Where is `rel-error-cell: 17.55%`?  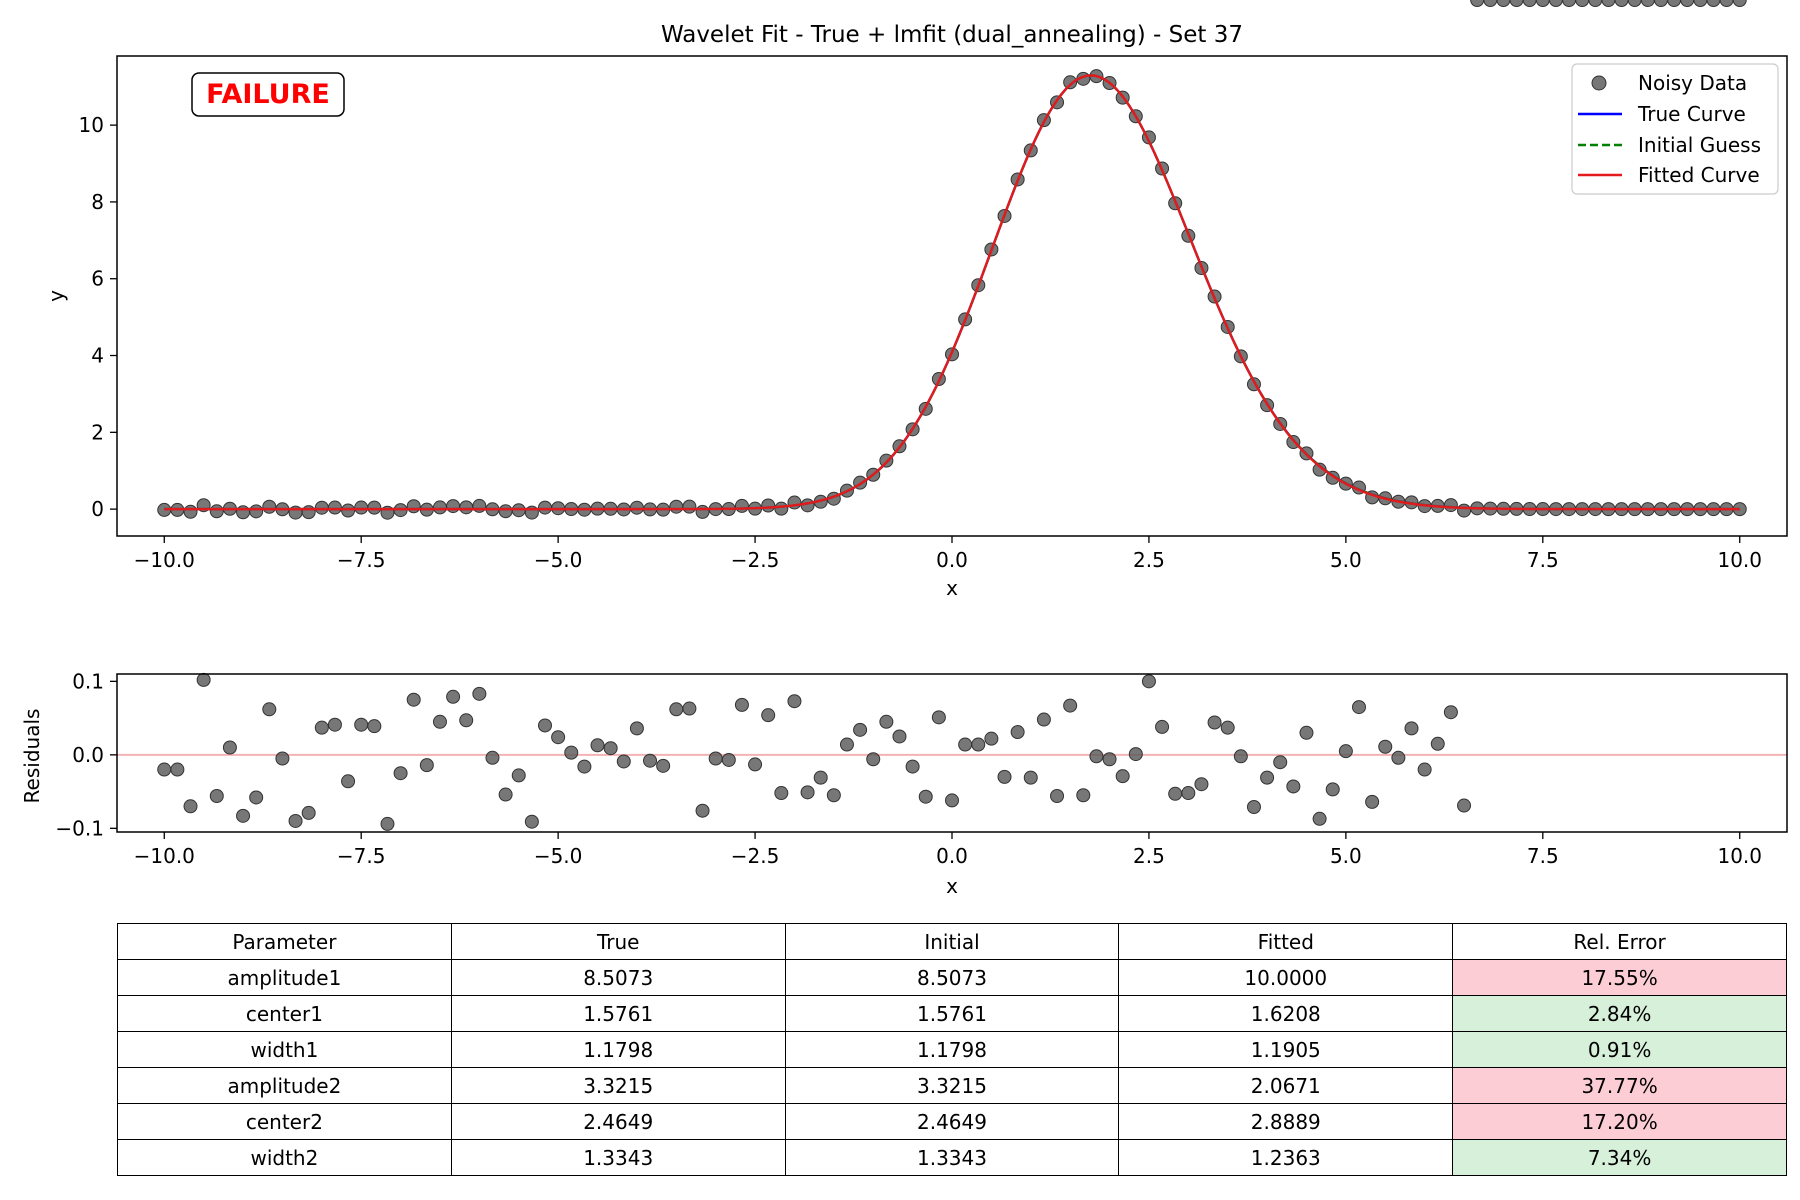
rel-error-cell: 17.55% is located at coordinates (1619, 977).